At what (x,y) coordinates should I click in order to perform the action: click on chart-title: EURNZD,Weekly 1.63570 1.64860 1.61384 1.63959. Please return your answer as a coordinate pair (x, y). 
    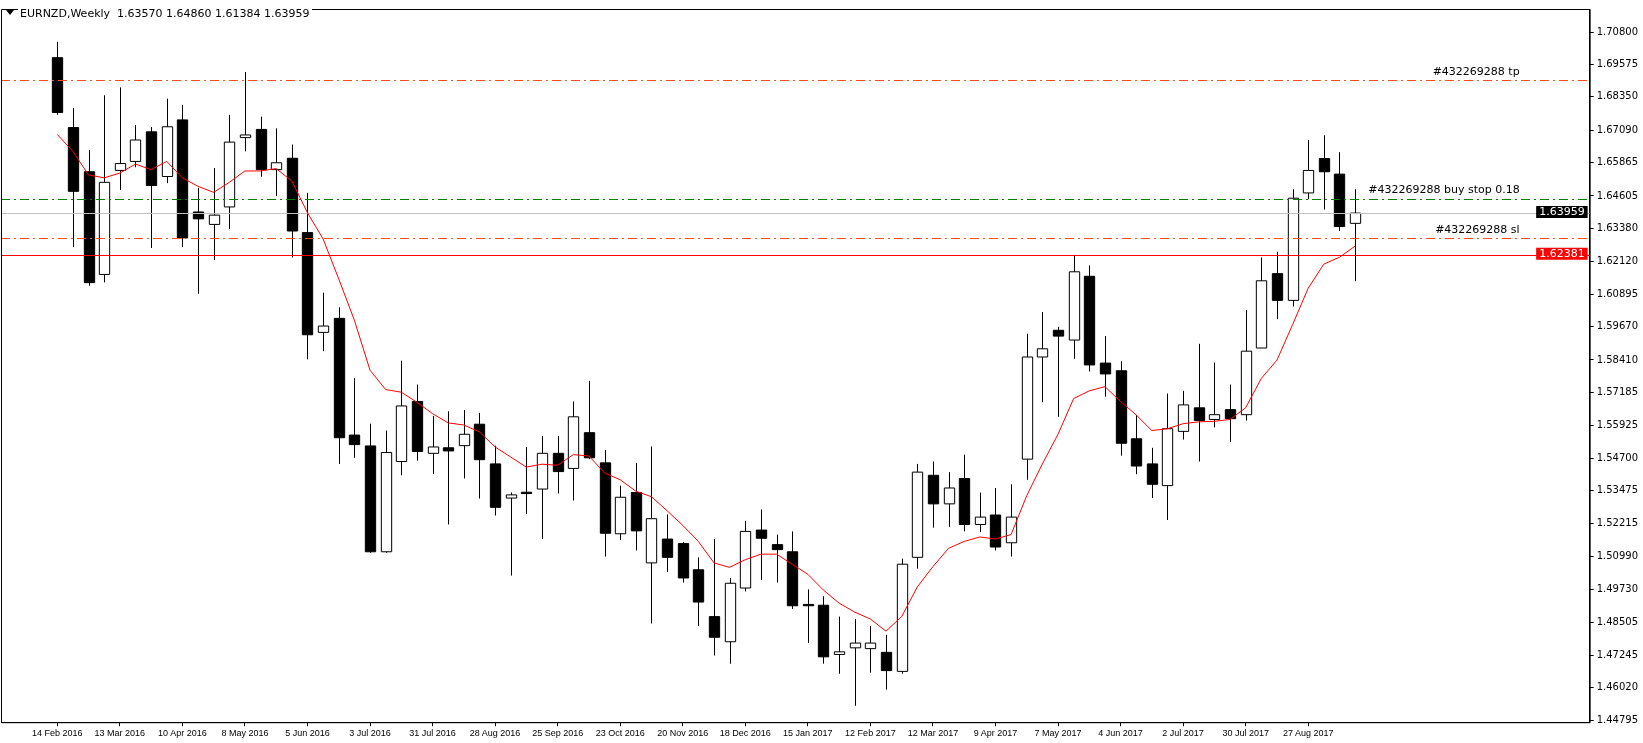
    Looking at the image, I should click on (165, 13).